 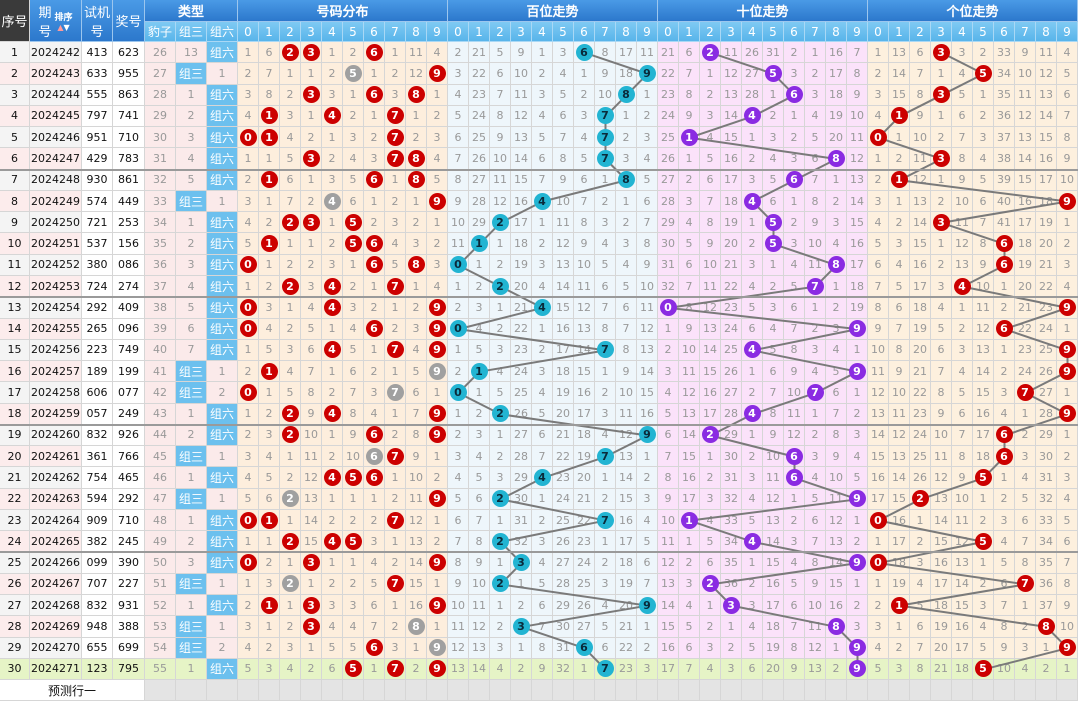 I want to click on row-test-number: 555, so click(x=97, y=95).